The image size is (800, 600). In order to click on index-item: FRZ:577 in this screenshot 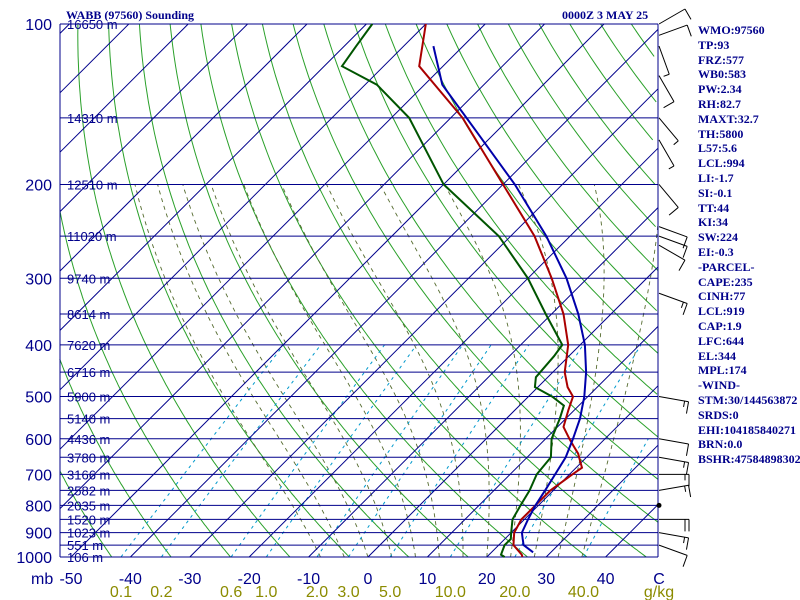, I will do `click(721, 59)`.